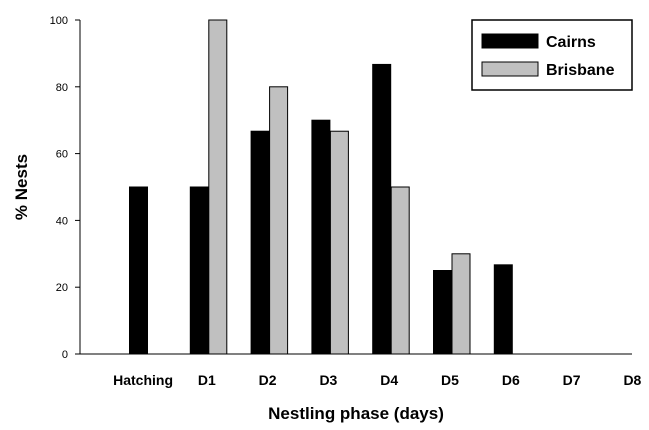 This screenshot has width=649, height=430. What do you see at coordinates (572, 380) in the screenshot?
I see `x-tick-label-d7: D7` at bounding box center [572, 380].